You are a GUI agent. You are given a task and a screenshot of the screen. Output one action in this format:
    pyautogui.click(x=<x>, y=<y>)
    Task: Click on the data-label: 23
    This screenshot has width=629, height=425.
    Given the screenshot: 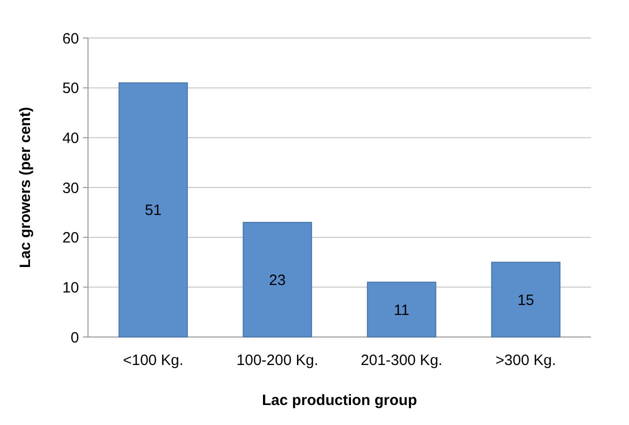 What is the action you would take?
    pyautogui.click(x=277, y=280)
    